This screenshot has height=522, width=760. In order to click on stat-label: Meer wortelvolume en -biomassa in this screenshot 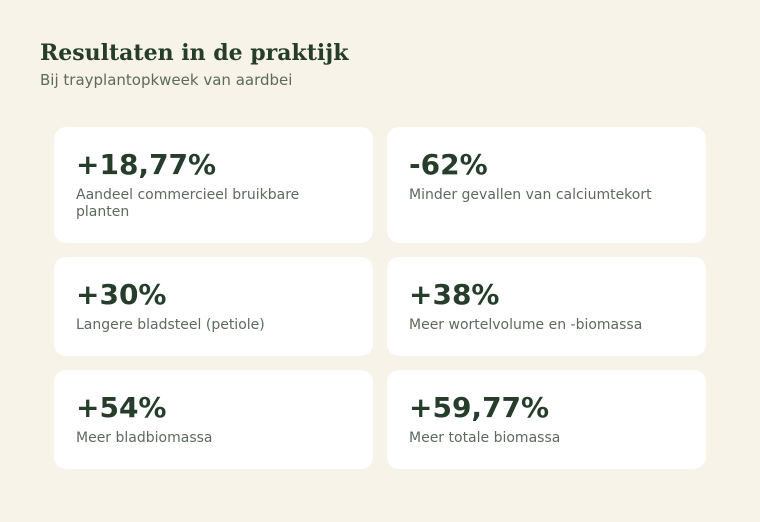, I will do `click(526, 325)`.